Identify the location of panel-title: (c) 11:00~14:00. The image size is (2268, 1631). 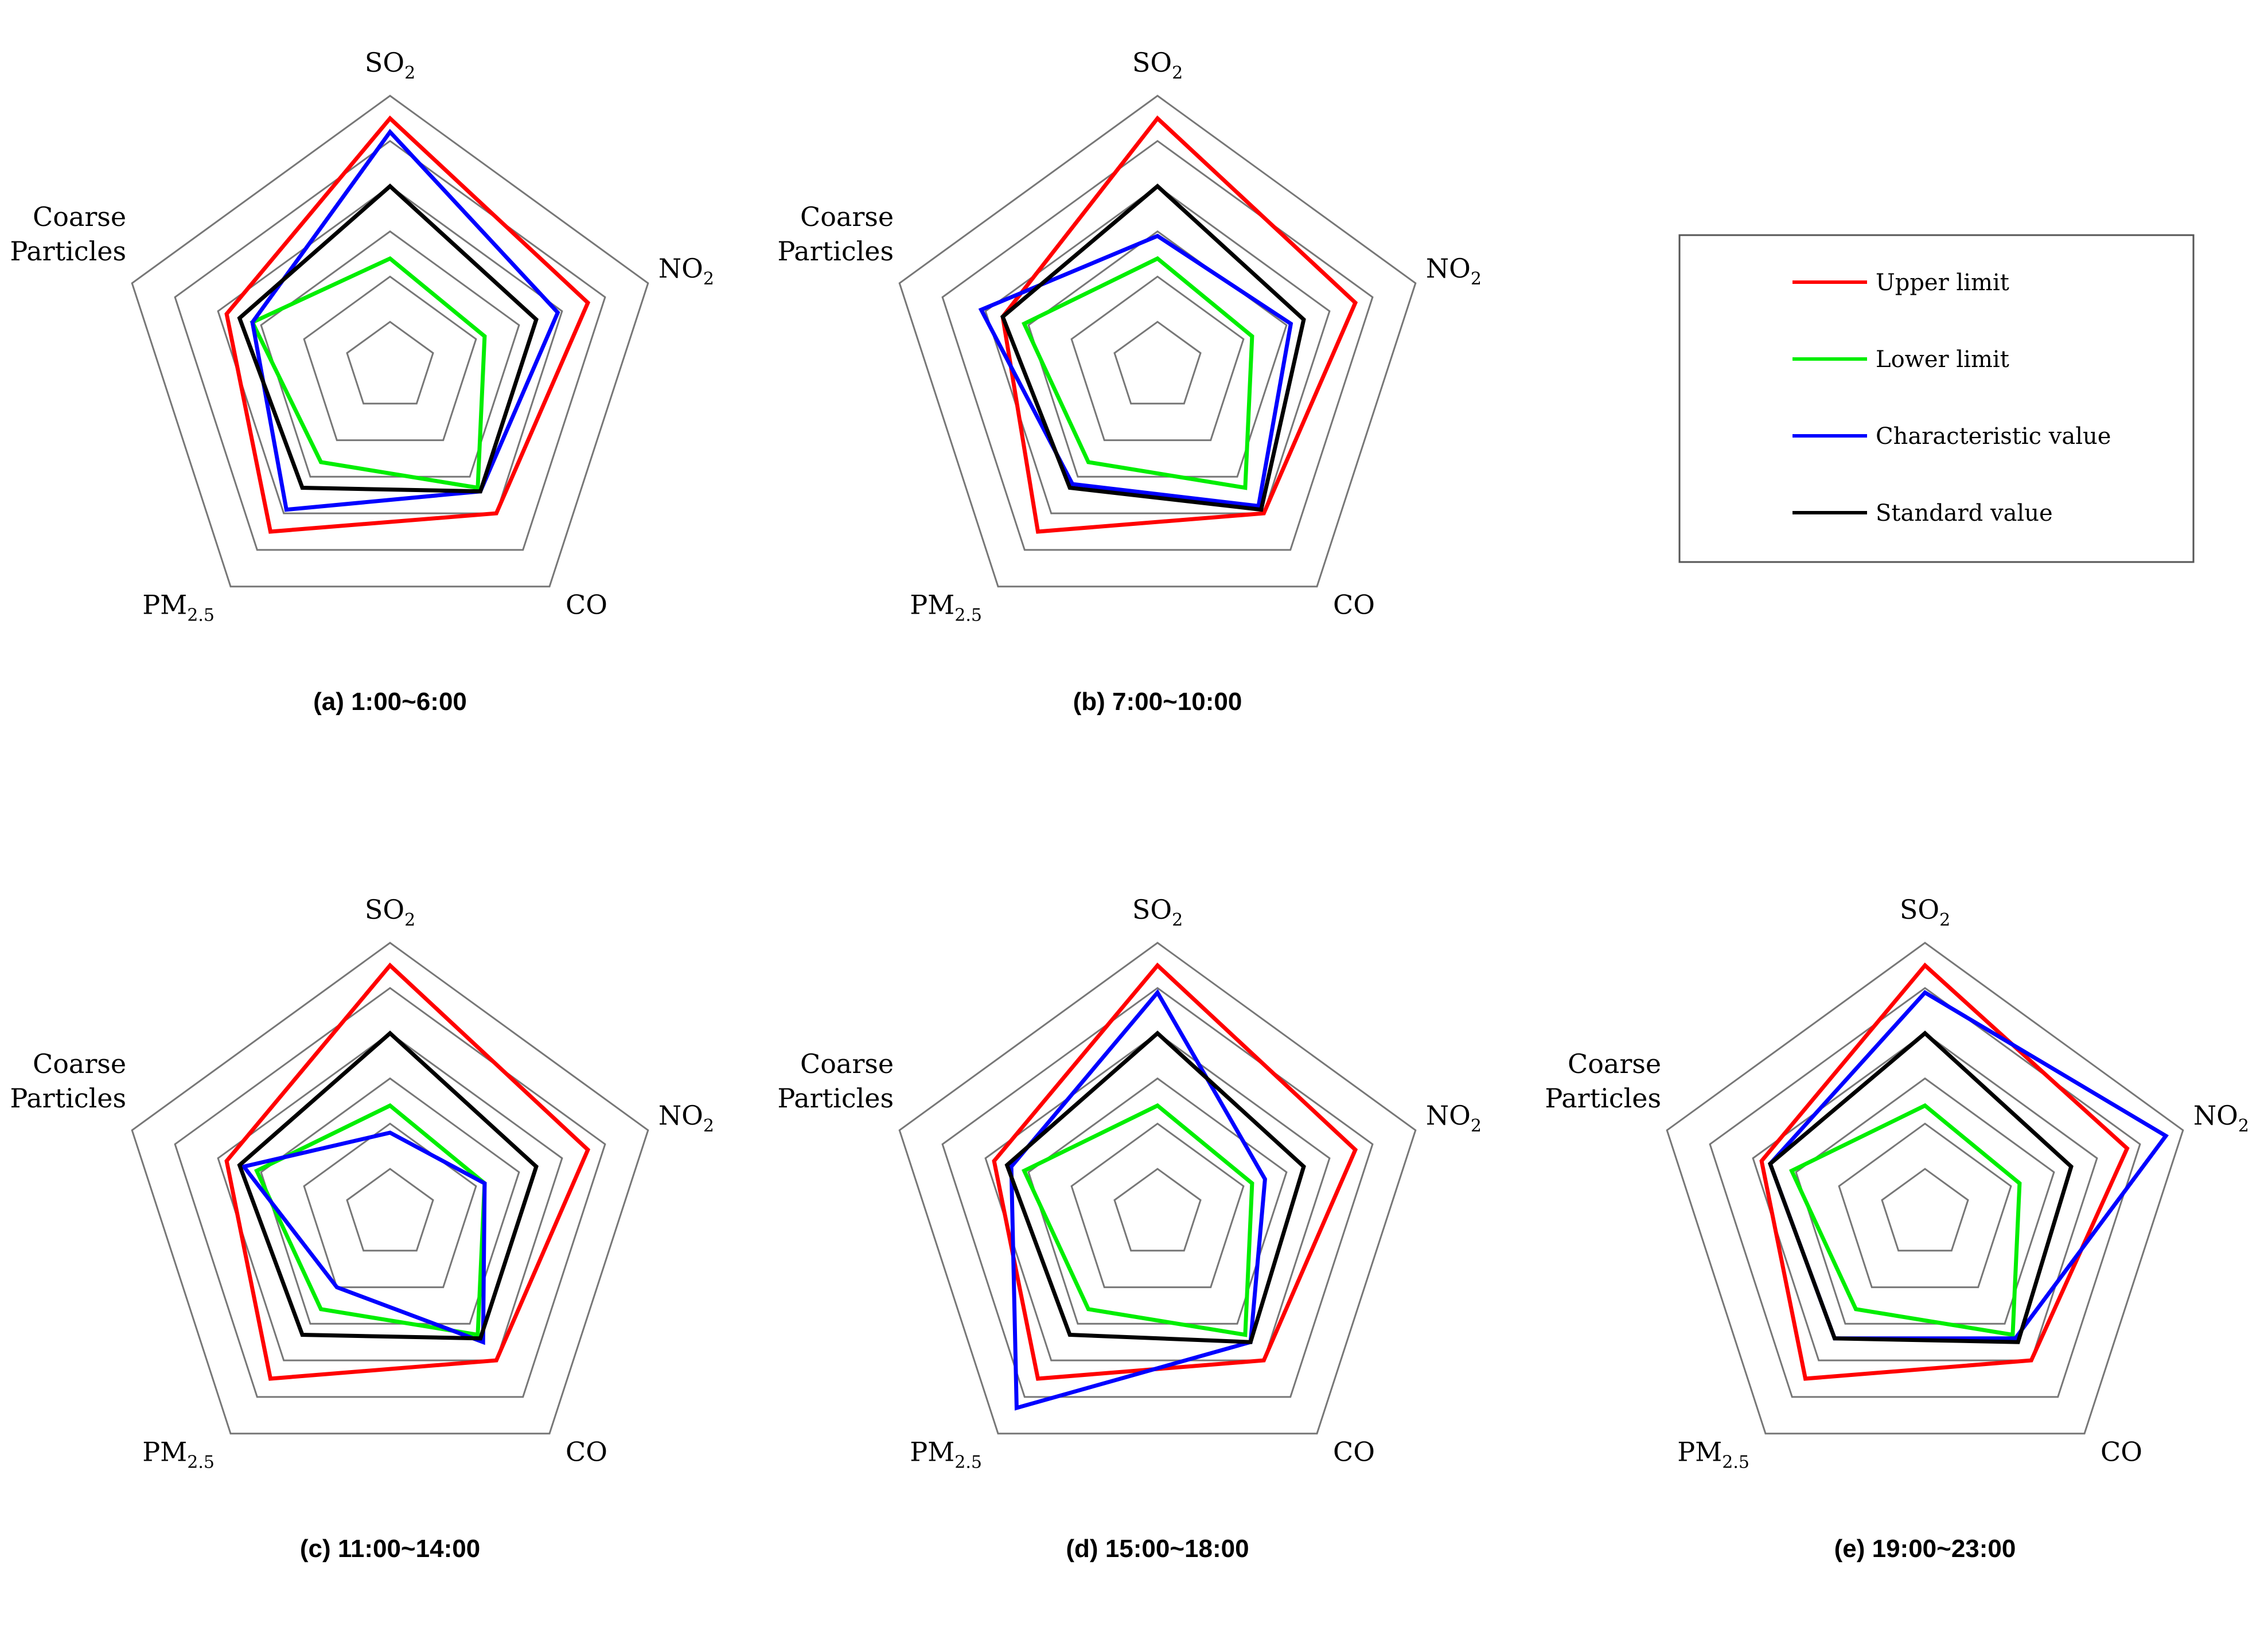
(390, 1549).